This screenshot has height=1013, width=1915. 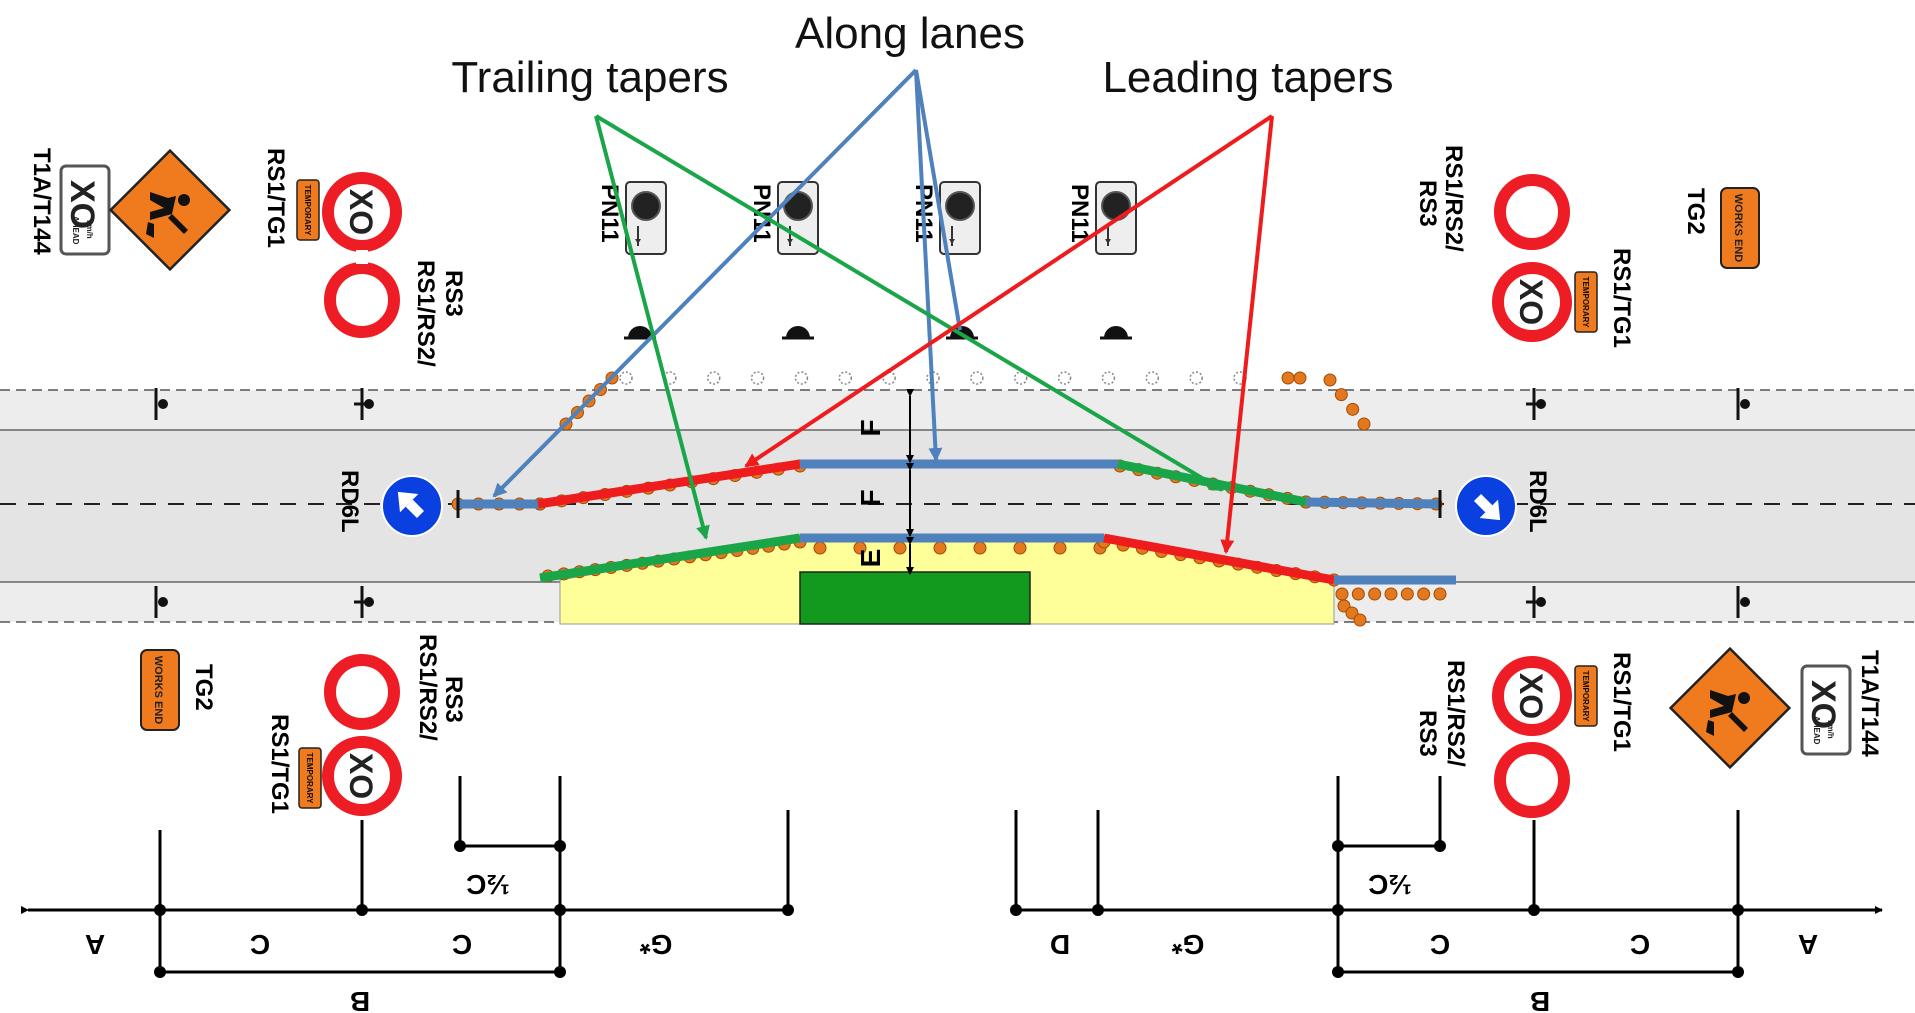 What do you see at coordinates (1808, 944) in the screenshot?
I see `dim-a-right: A` at bounding box center [1808, 944].